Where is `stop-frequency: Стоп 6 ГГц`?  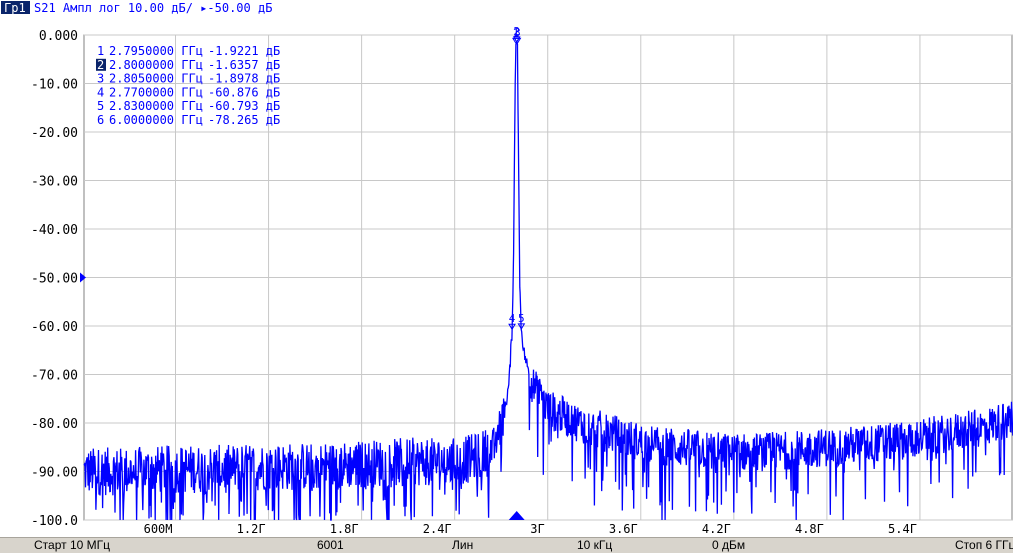
stop-frequency: Стоп 6 ГГц is located at coordinates (984, 545).